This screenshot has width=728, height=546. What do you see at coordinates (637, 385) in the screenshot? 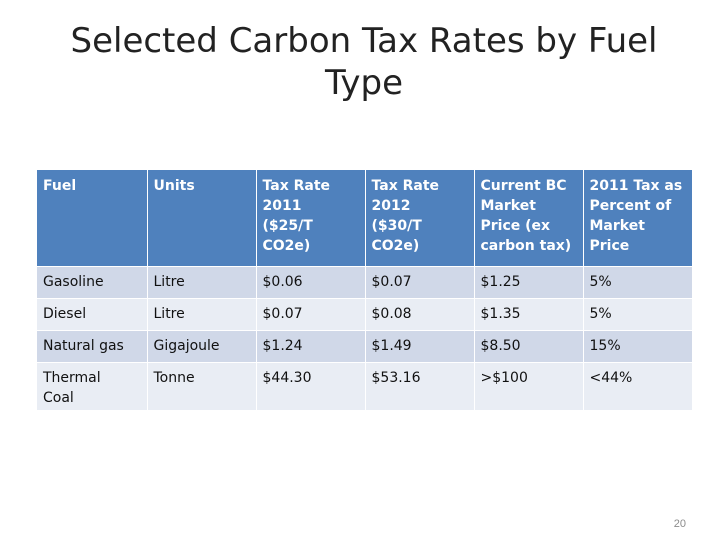
I see `cell-tax-percent: <44%` at bounding box center [637, 385].